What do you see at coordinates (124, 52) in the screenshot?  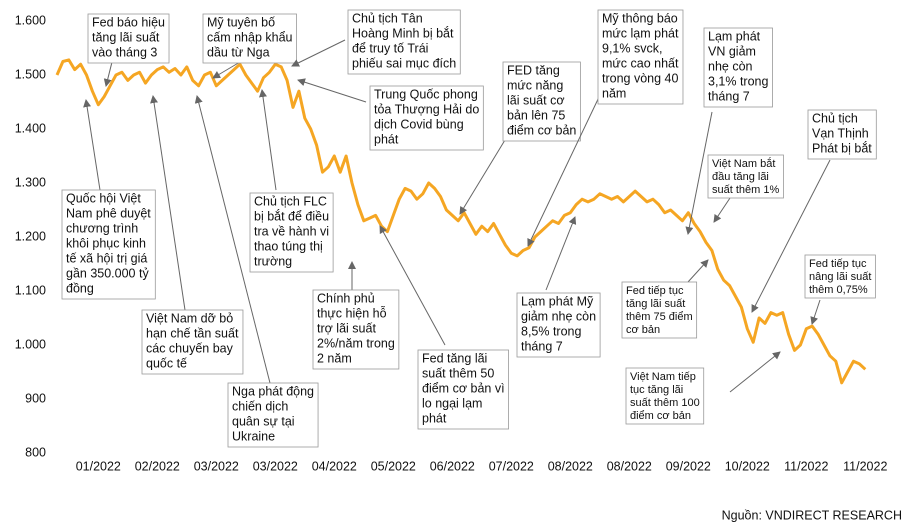 I see `annotation-text: vào tháng 3` at bounding box center [124, 52].